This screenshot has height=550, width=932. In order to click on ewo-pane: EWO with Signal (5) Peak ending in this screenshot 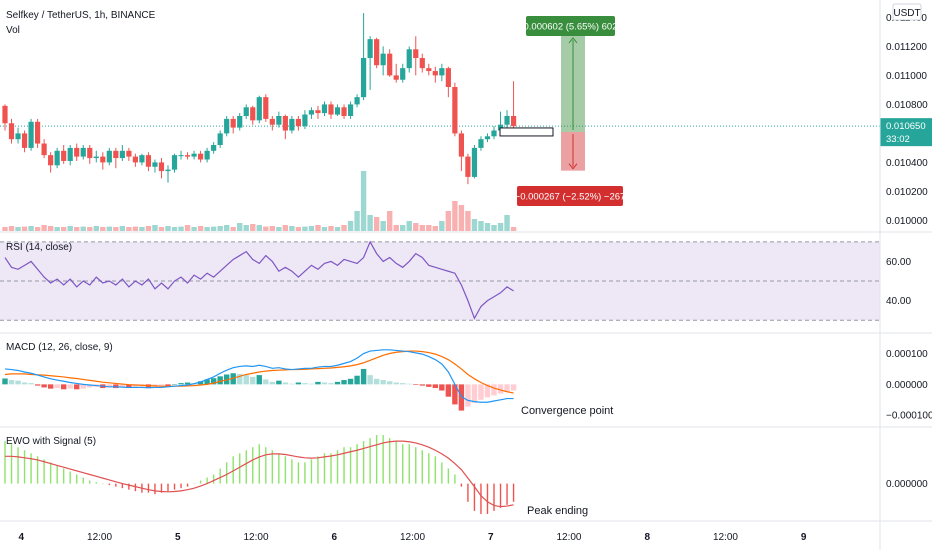, I will do `click(296, 476)`.